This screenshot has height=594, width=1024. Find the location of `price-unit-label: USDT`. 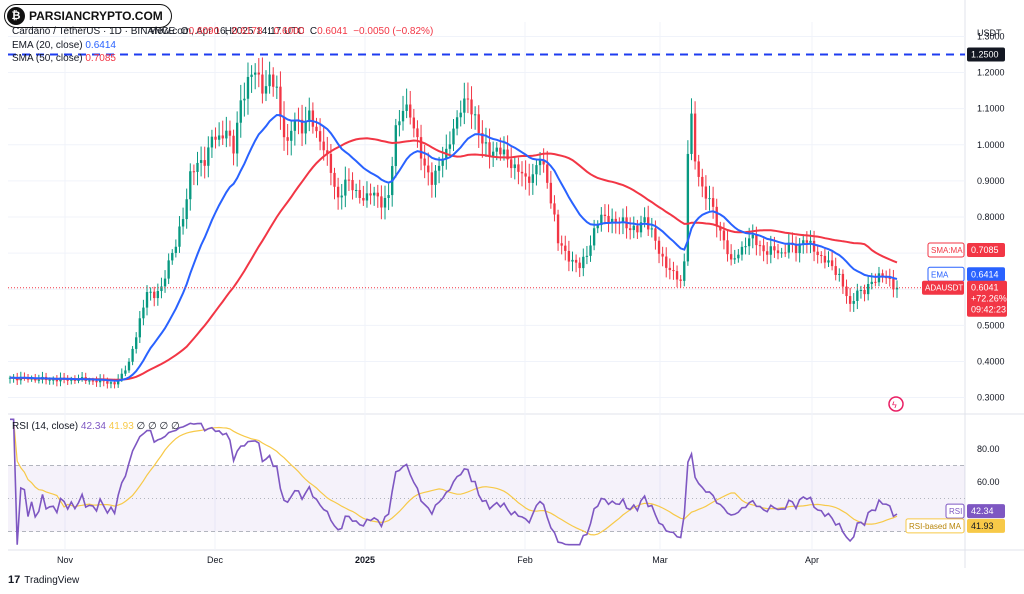

price-unit-label: USDT is located at coordinates (989, 33).